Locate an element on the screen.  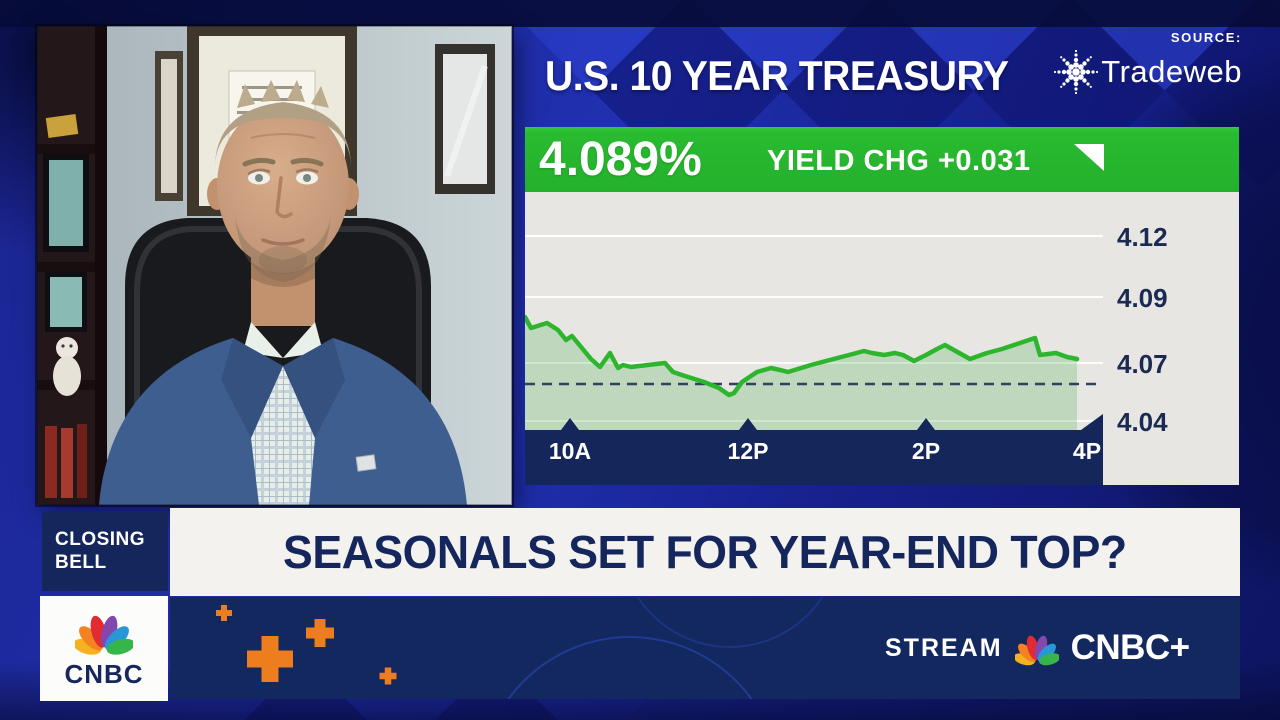
instrument-title: U.S. 10 YEAR TREASURY is located at coordinates (777, 75).